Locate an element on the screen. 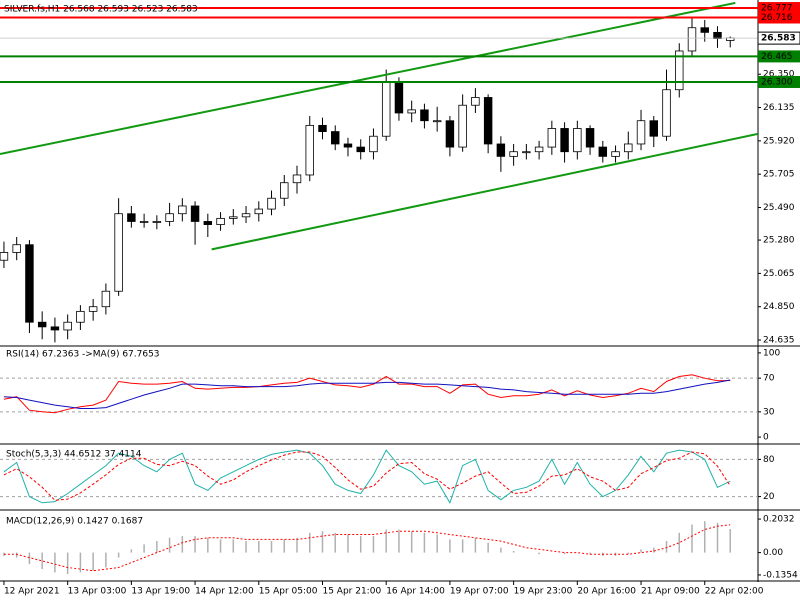  y-tick-label: 30 is located at coordinates (769, 412).